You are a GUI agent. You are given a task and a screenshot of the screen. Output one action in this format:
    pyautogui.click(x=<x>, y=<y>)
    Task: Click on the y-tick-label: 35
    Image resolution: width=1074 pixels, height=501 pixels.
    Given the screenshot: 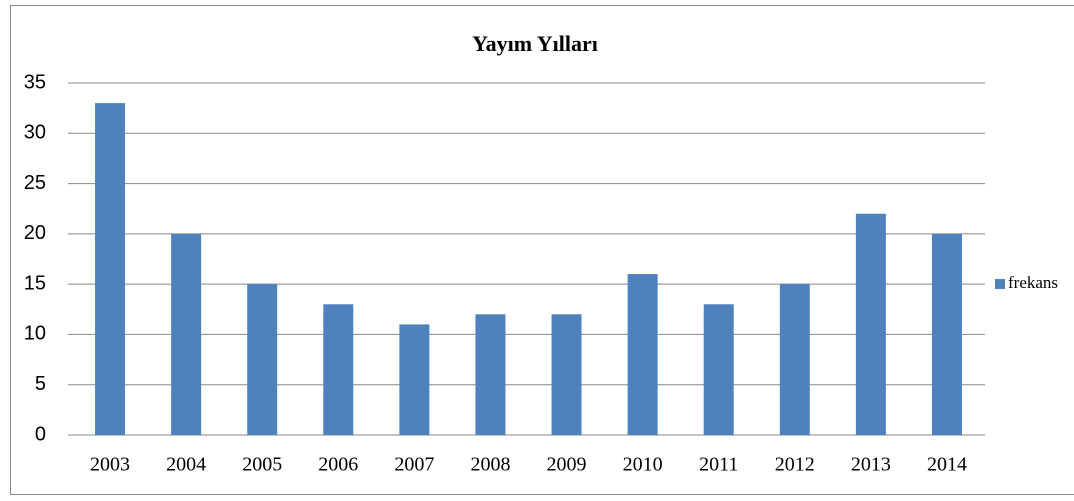 What is the action you would take?
    pyautogui.click(x=35, y=82)
    